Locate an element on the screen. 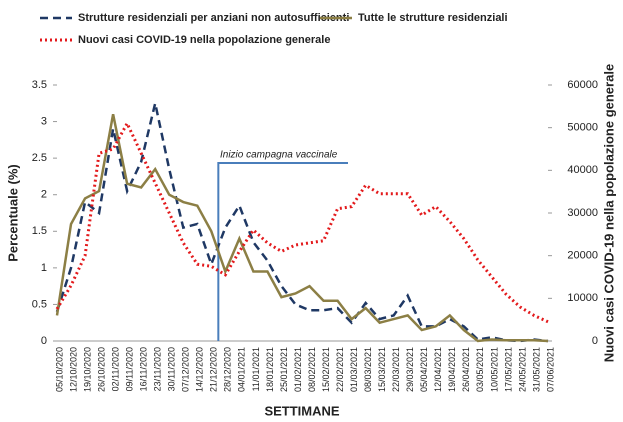 Image resolution: width=623 pixels, height=422 pixels. x-tick-label: 18/01/2021 is located at coordinates (270, 369).